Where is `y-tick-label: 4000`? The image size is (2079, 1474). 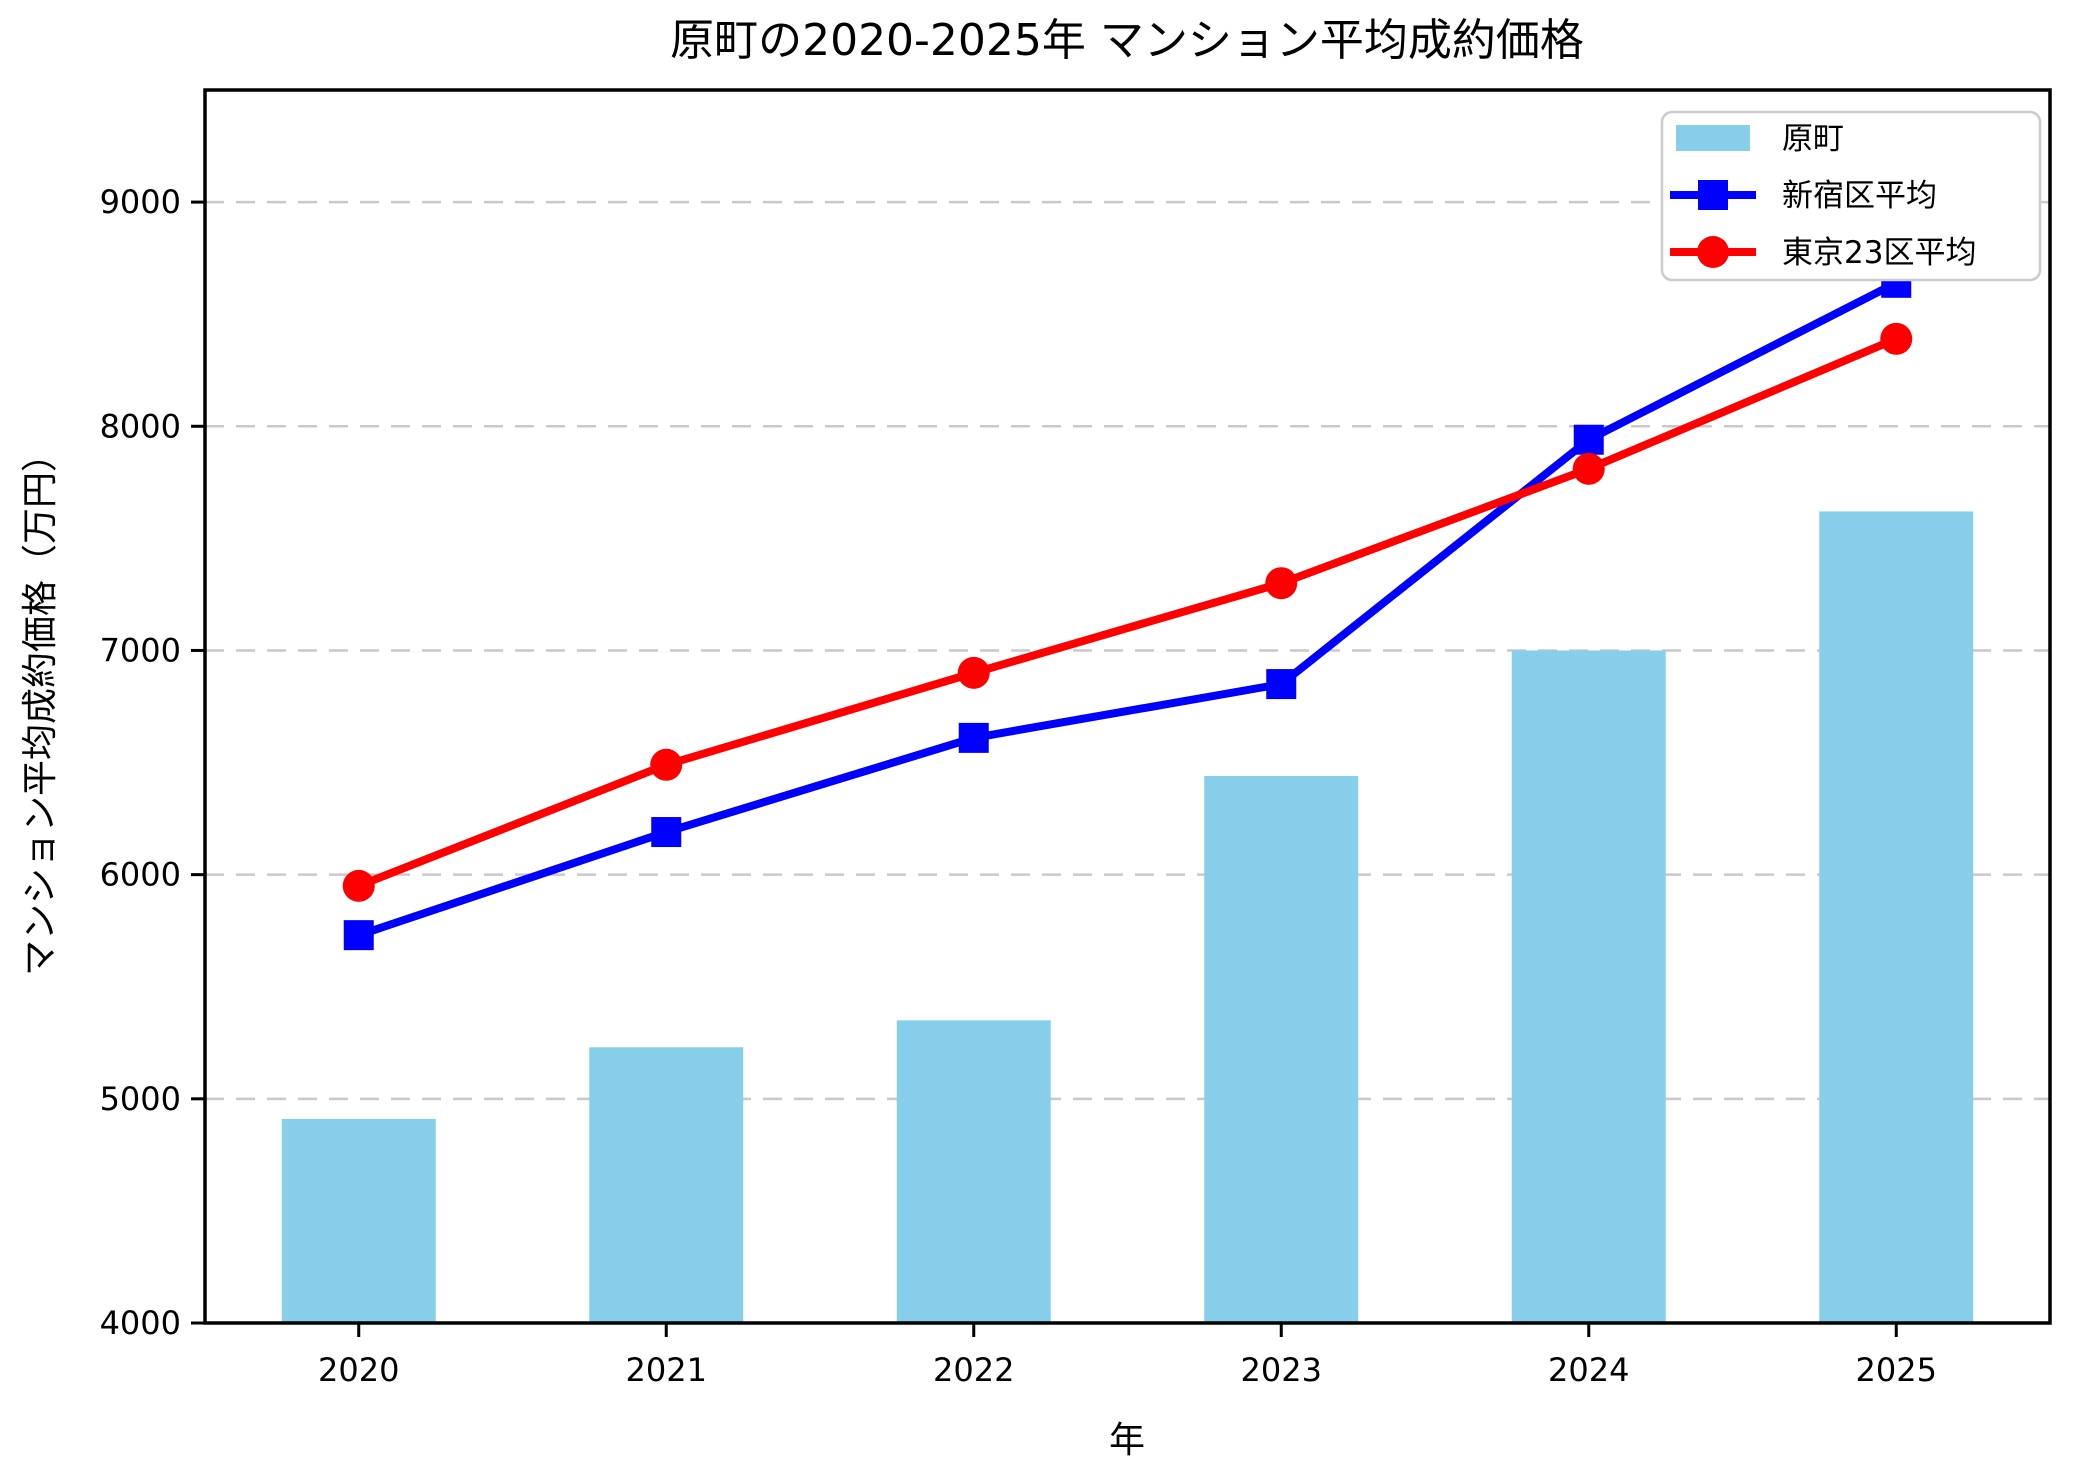
y-tick-label: 4000 is located at coordinates (140, 1323).